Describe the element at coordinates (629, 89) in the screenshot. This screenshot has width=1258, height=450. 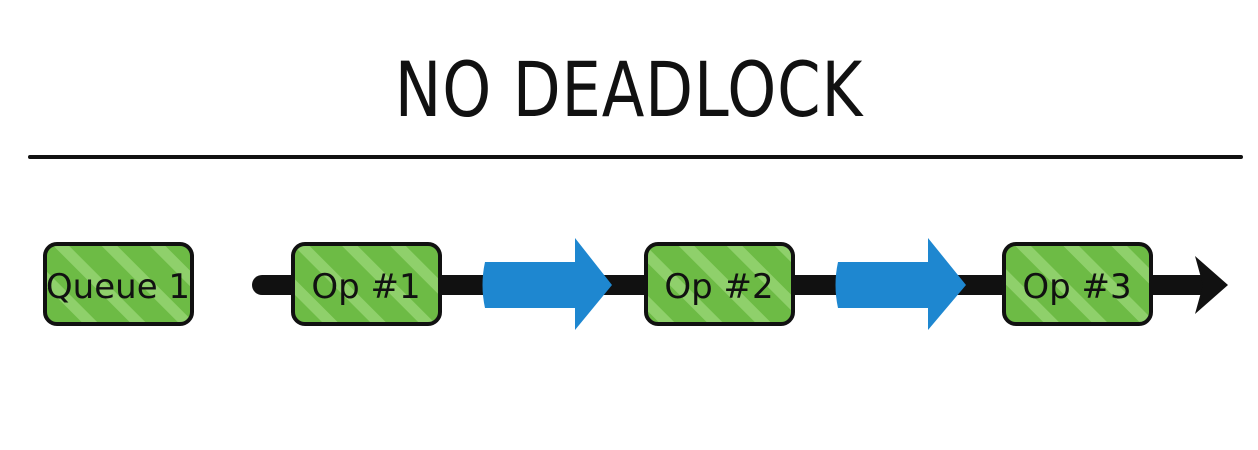
I see `diagram-title: NO DEADLOCK` at that location.